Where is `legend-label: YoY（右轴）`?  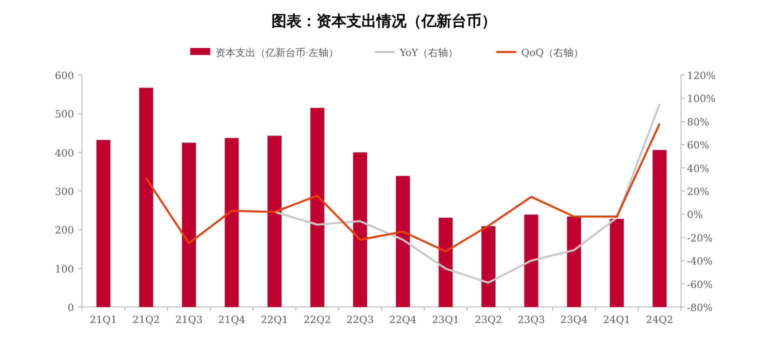 legend-label: YoY（右轴） is located at coordinates (428, 53).